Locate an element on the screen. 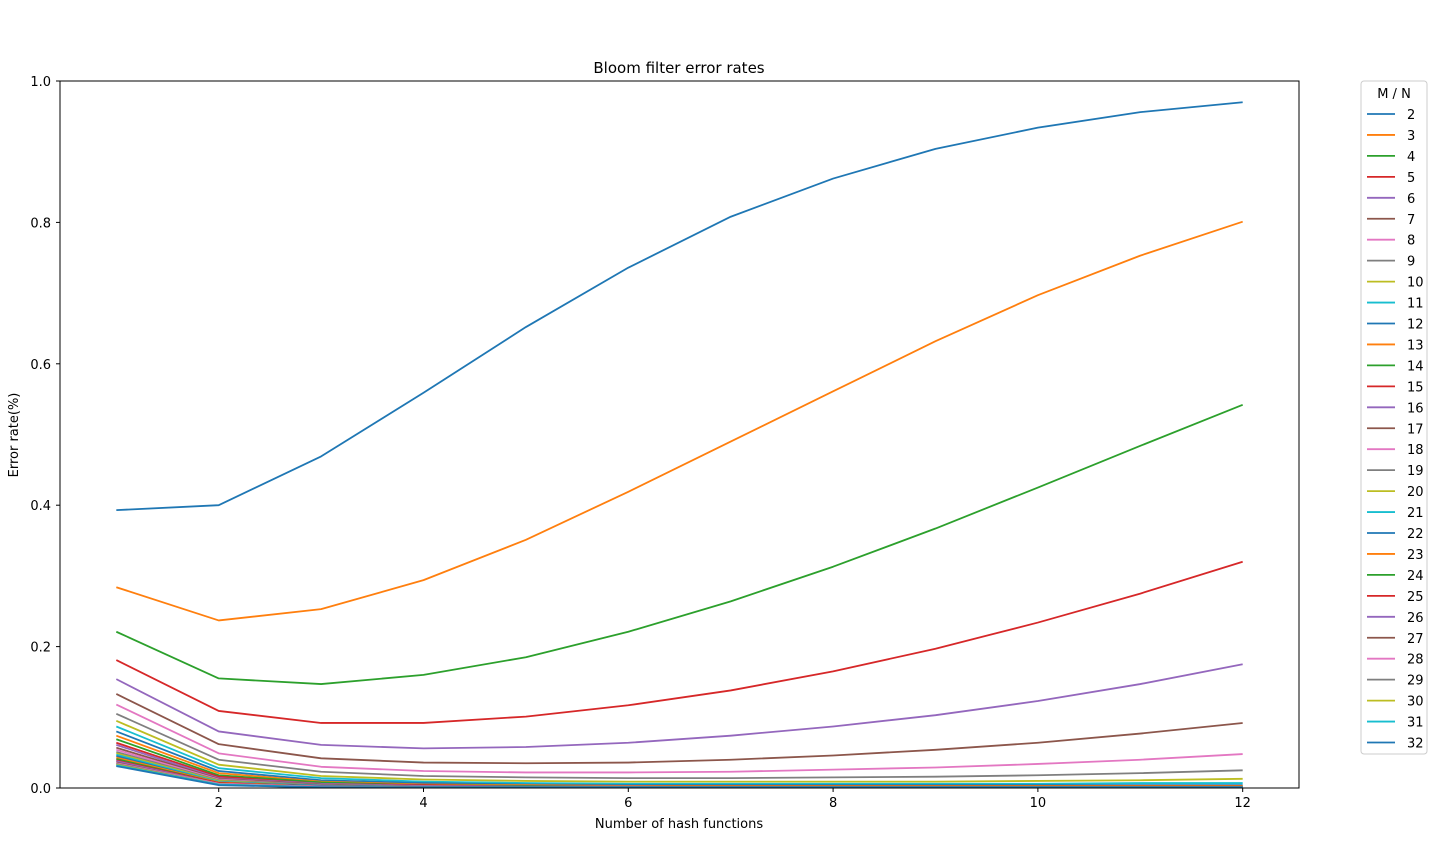  legend-label: 30 is located at coordinates (1415, 702).